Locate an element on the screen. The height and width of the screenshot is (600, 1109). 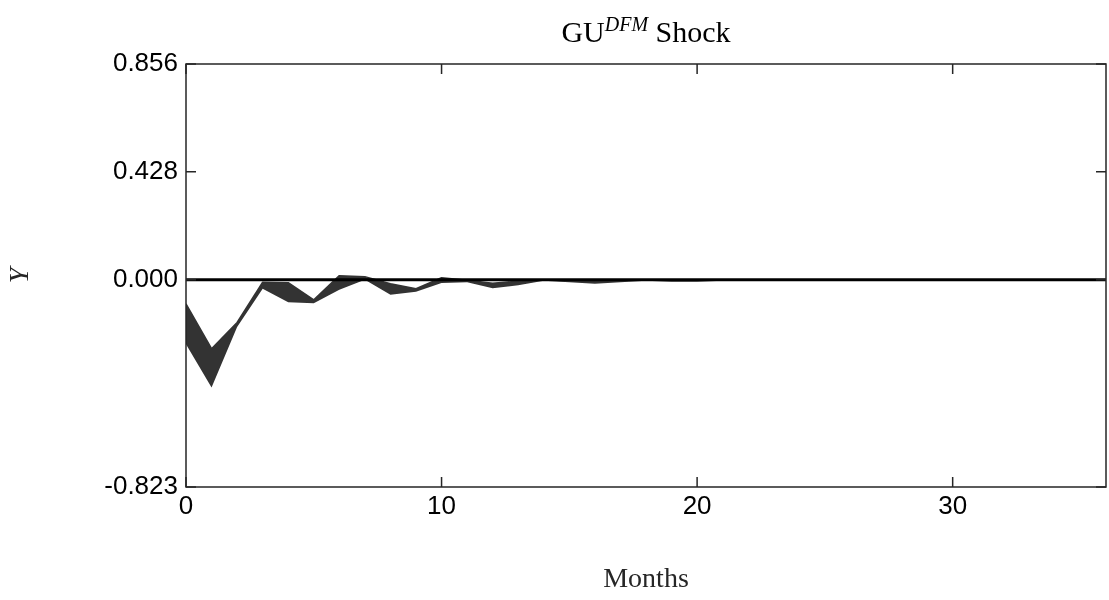
y-tick-label: 0.000 is located at coordinates (145, 277).